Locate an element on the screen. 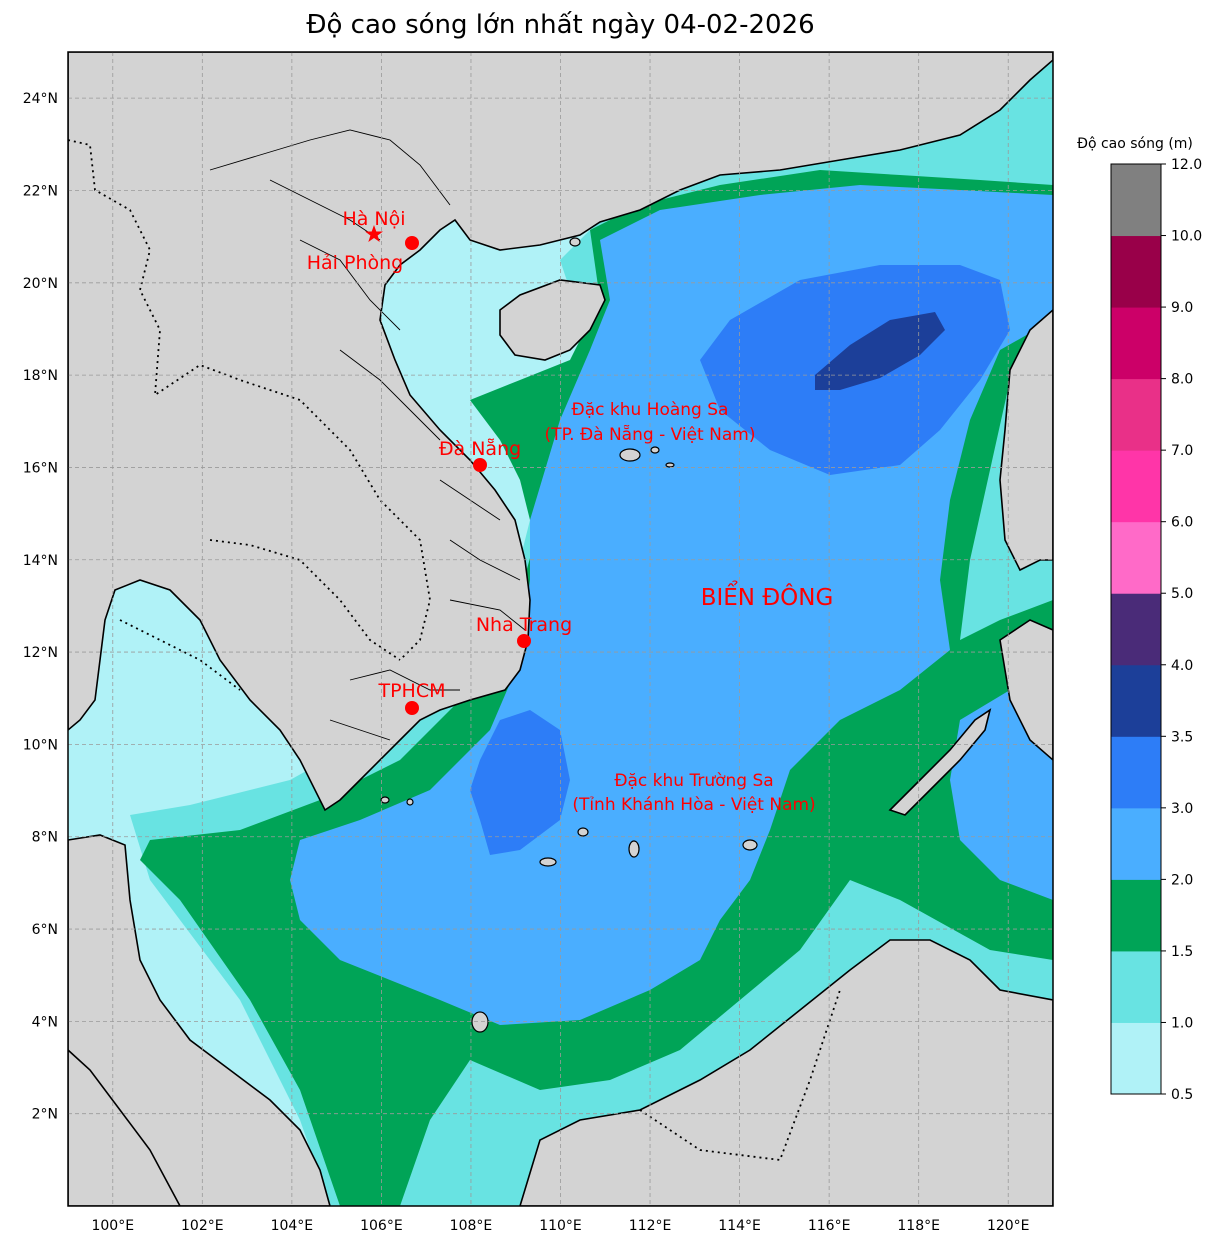 This screenshot has width=1224, height=1247. lon-tick-label: 102°E is located at coordinates (202, 1226).